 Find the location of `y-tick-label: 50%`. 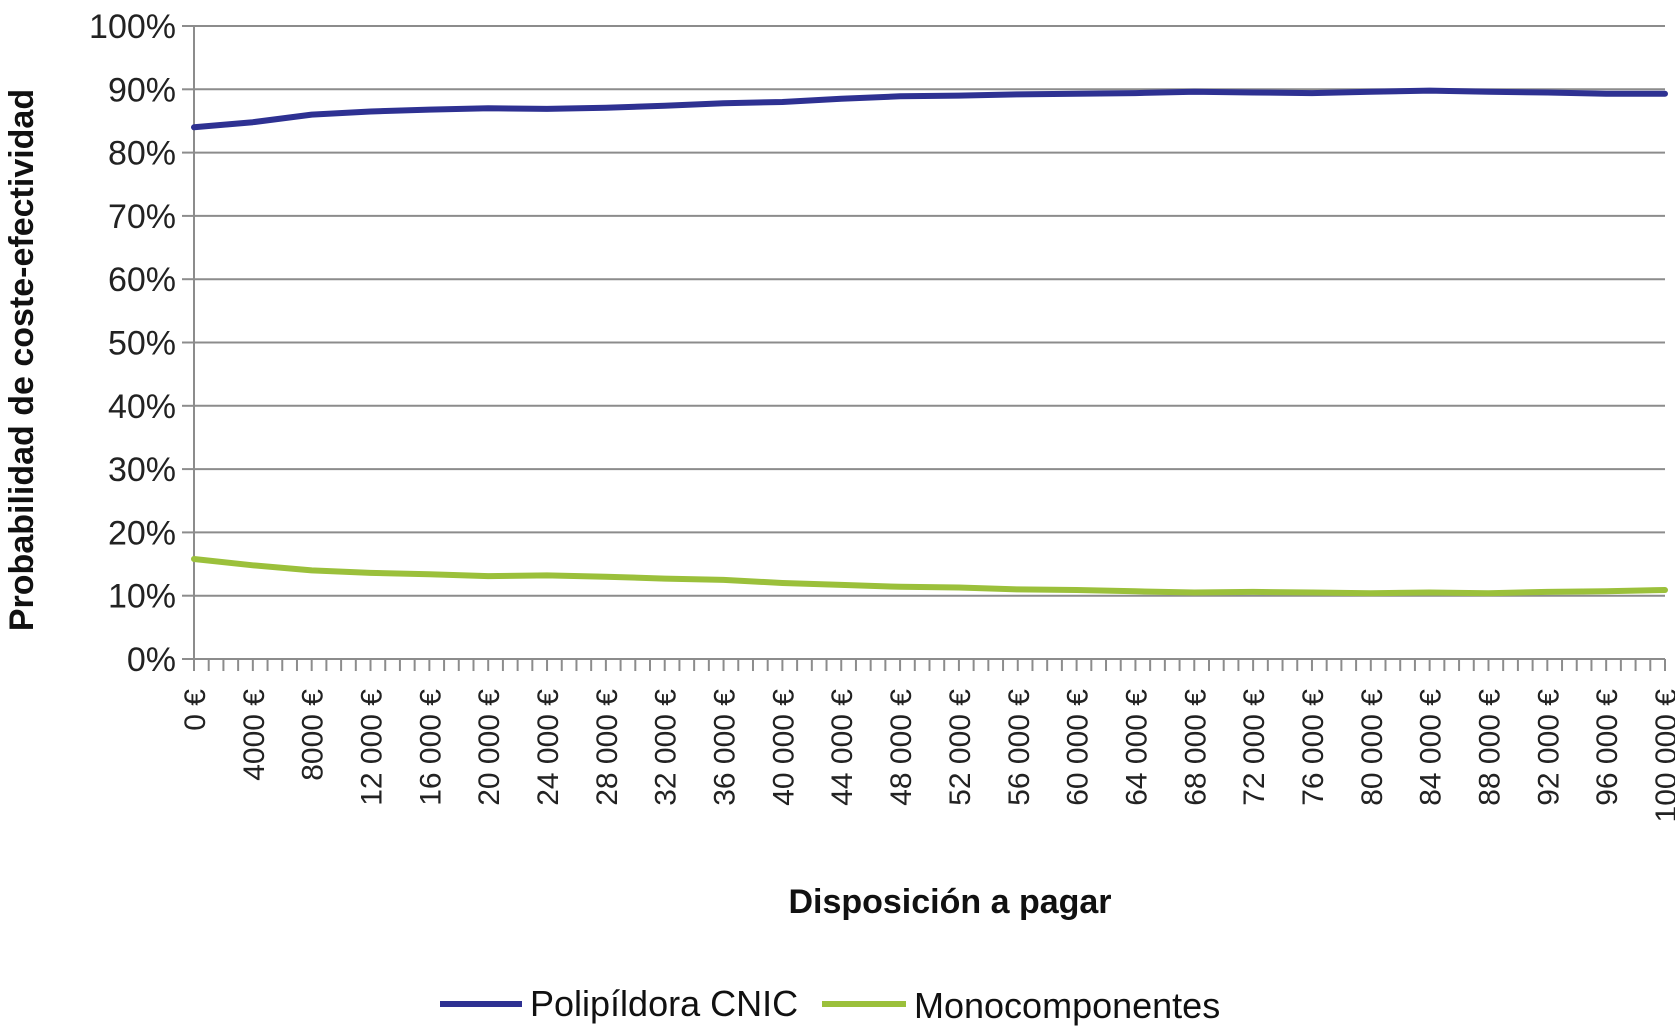

y-tick-label: 50% is located at coordinates (142, 344).